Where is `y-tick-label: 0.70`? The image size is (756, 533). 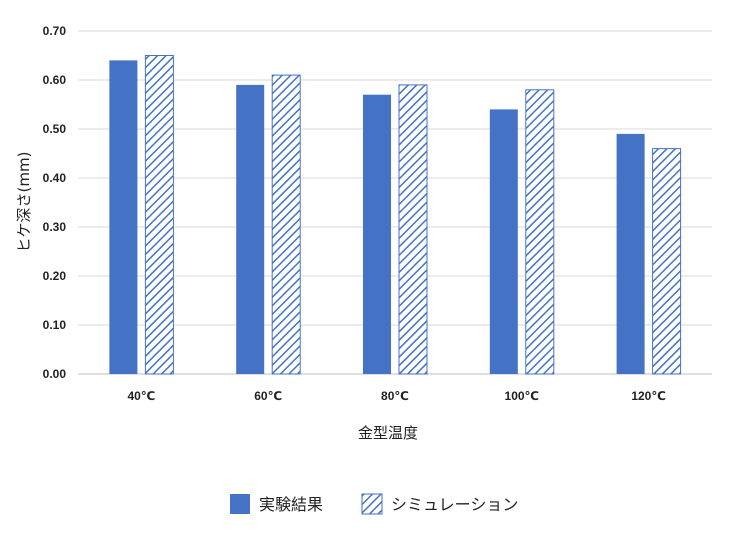 y-tick-label: 0.70 is located at coordinates (55, 31).